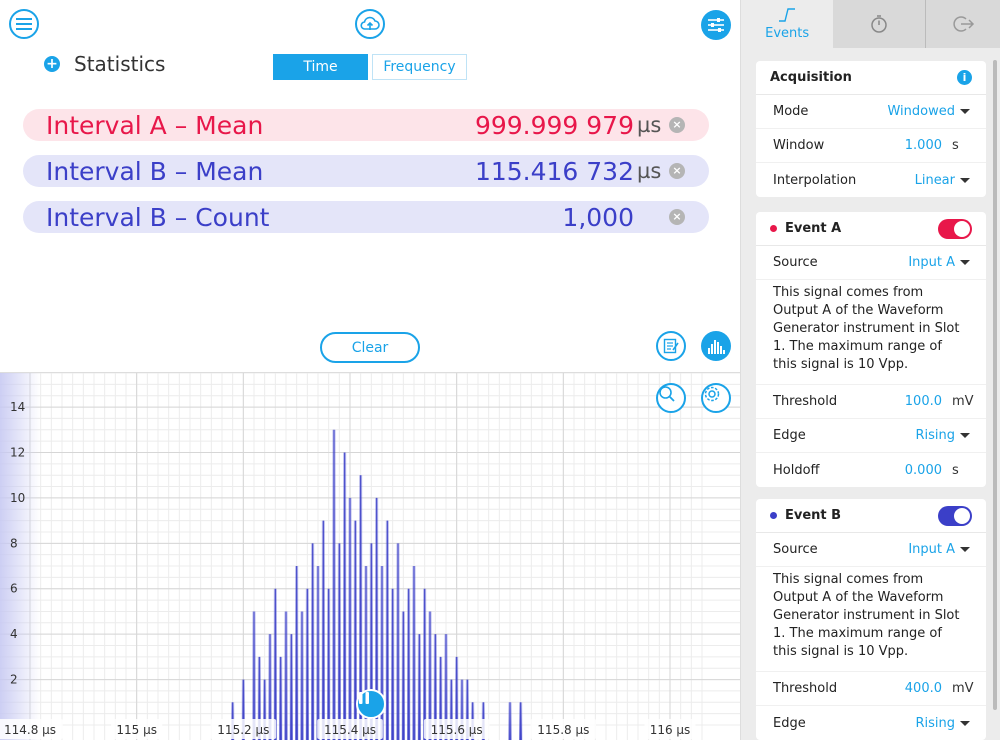  What do you see at coordinates (871, 723) in the screenshot?
I see `event-b-edge-row: Edge Rising` at bounding box center [871, 723].